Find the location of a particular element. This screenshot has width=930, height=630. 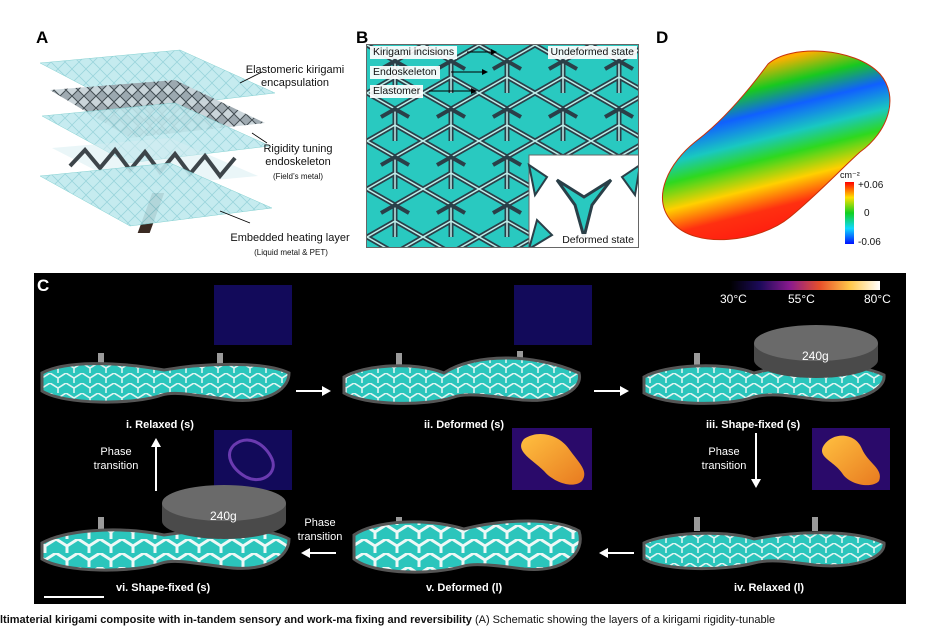

sample-deformed-l is located at coordinates (467, 546).